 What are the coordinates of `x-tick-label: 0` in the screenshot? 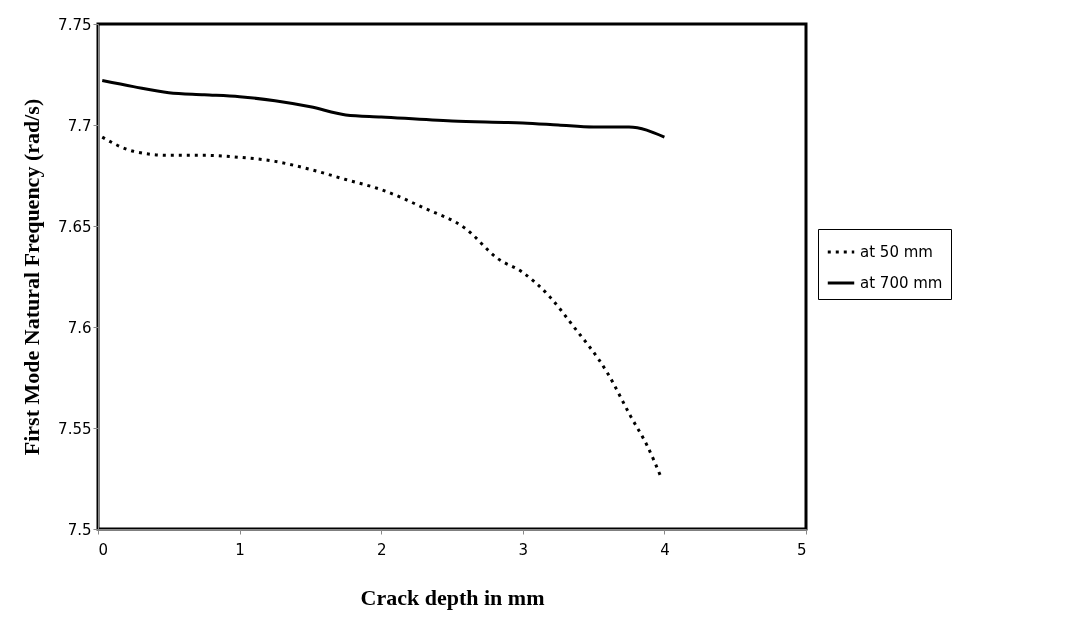 It's located at (103, 549).